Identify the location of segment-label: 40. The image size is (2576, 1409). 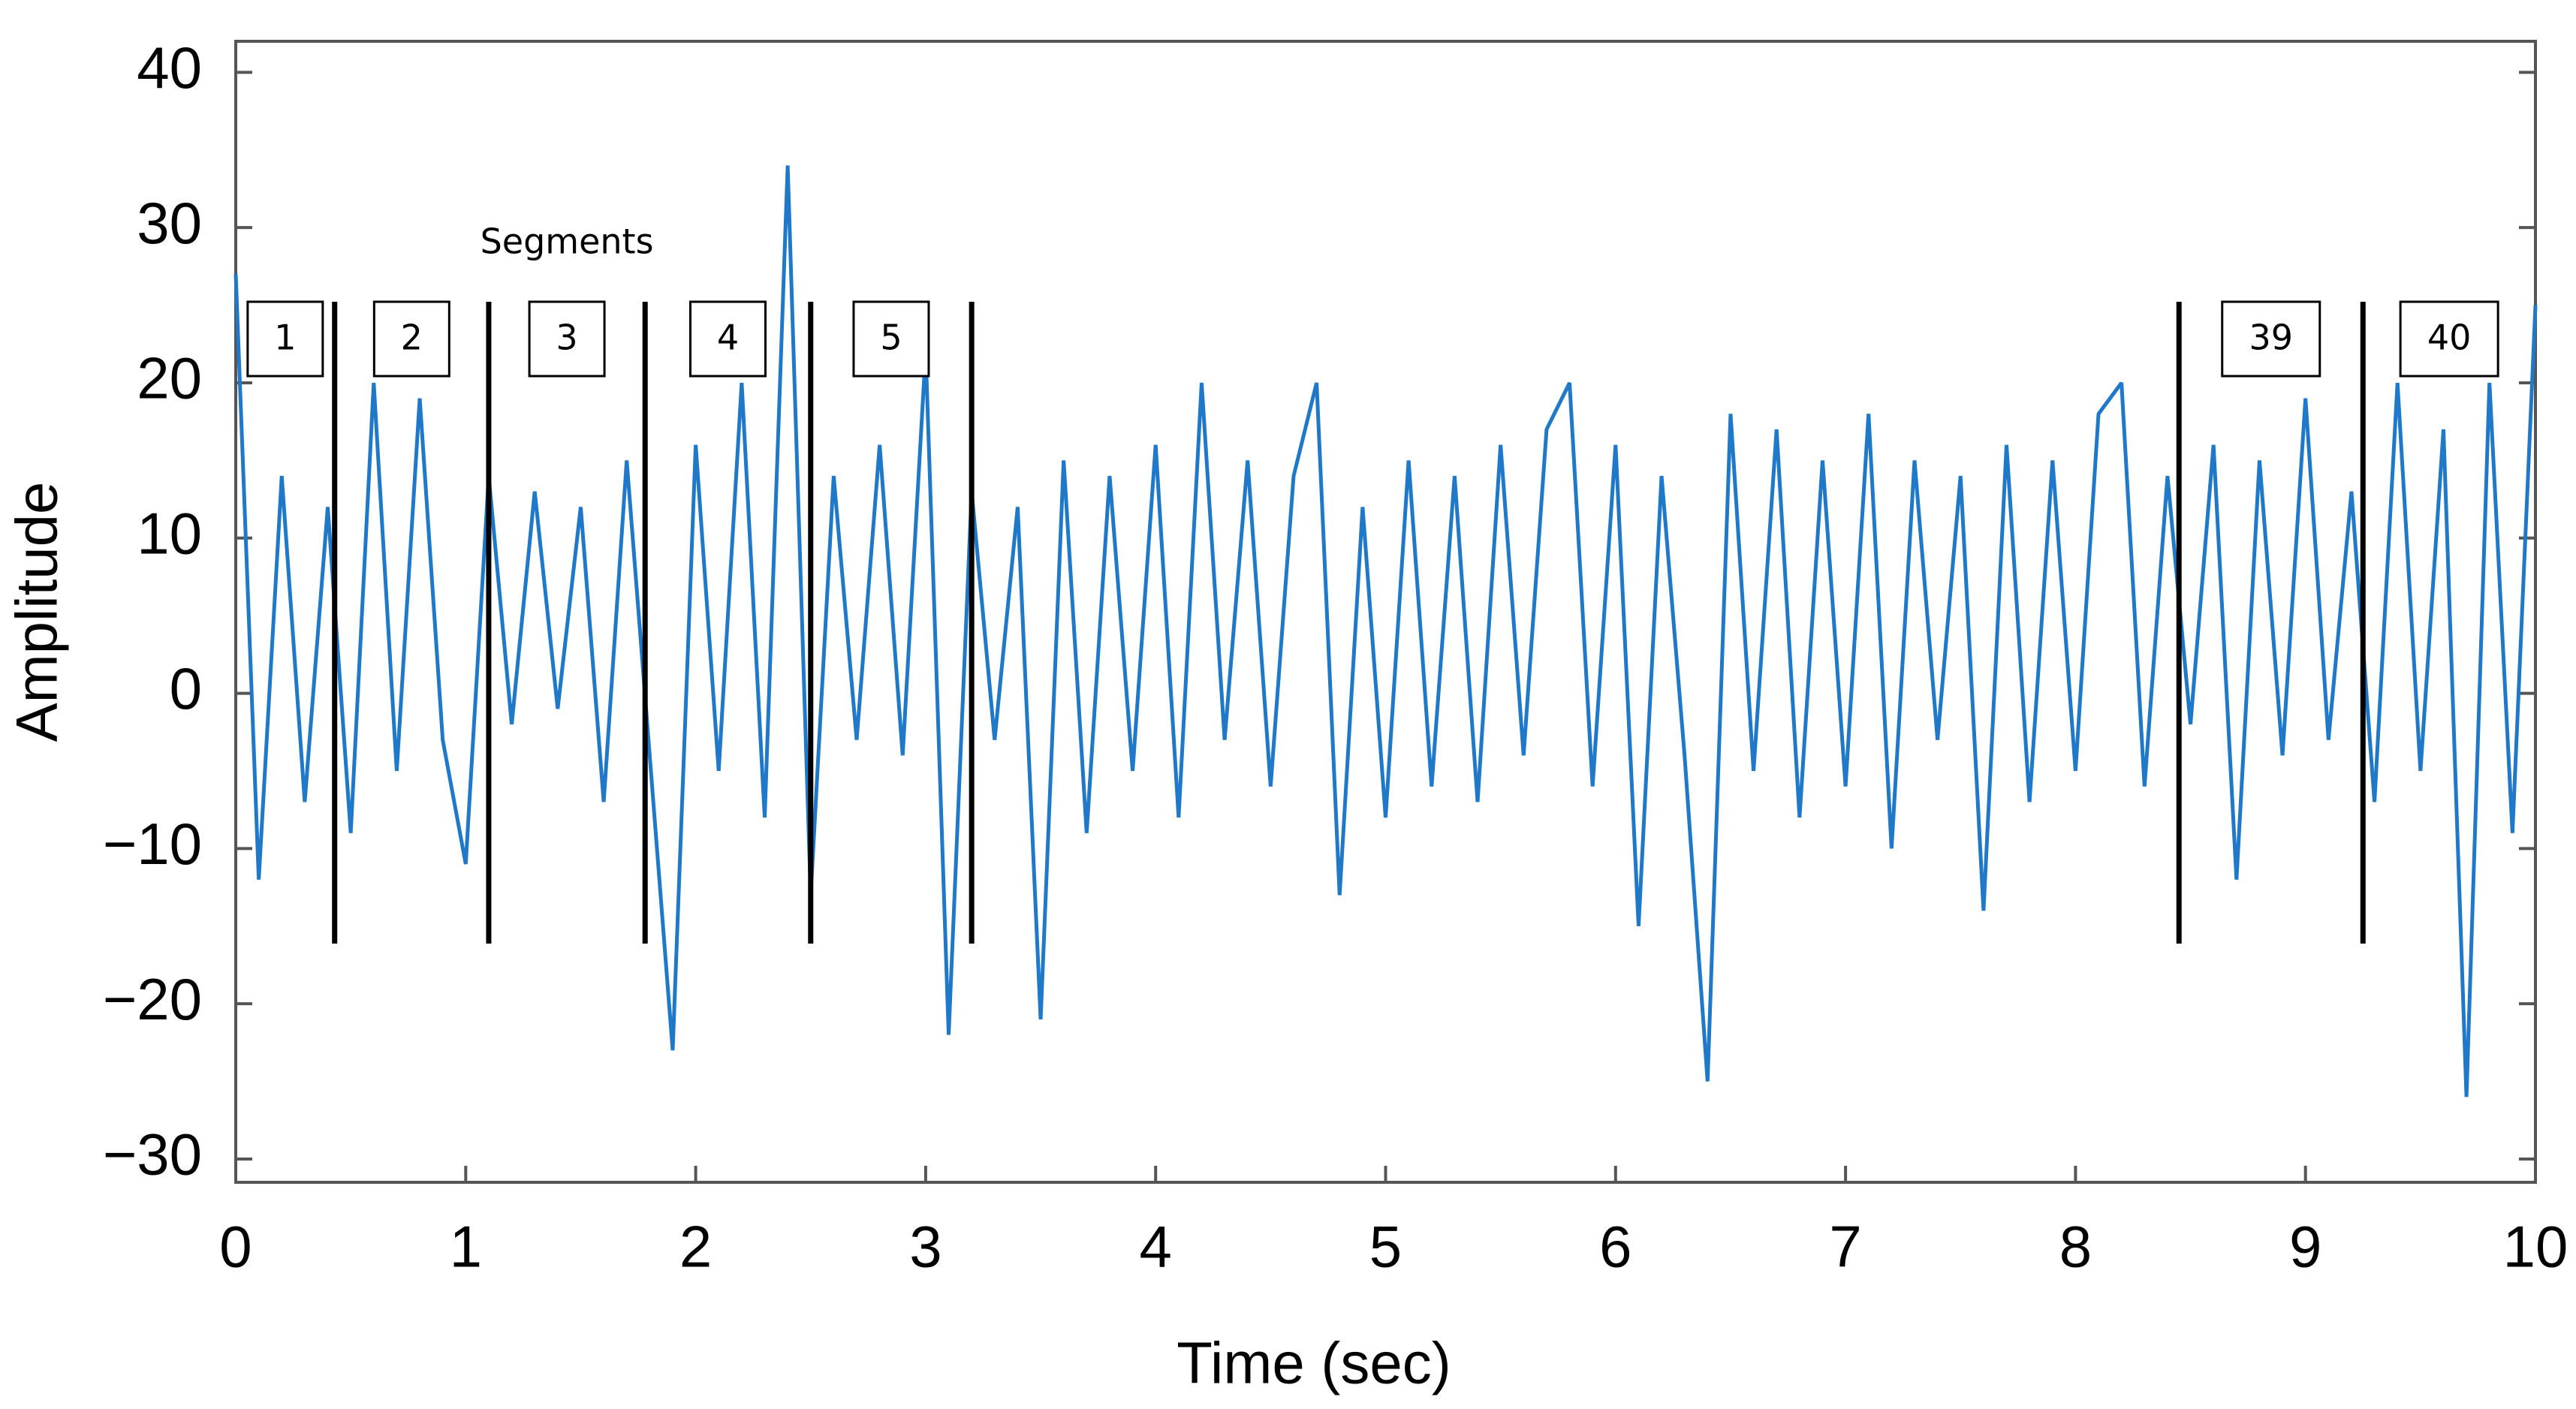
(2449, 338).